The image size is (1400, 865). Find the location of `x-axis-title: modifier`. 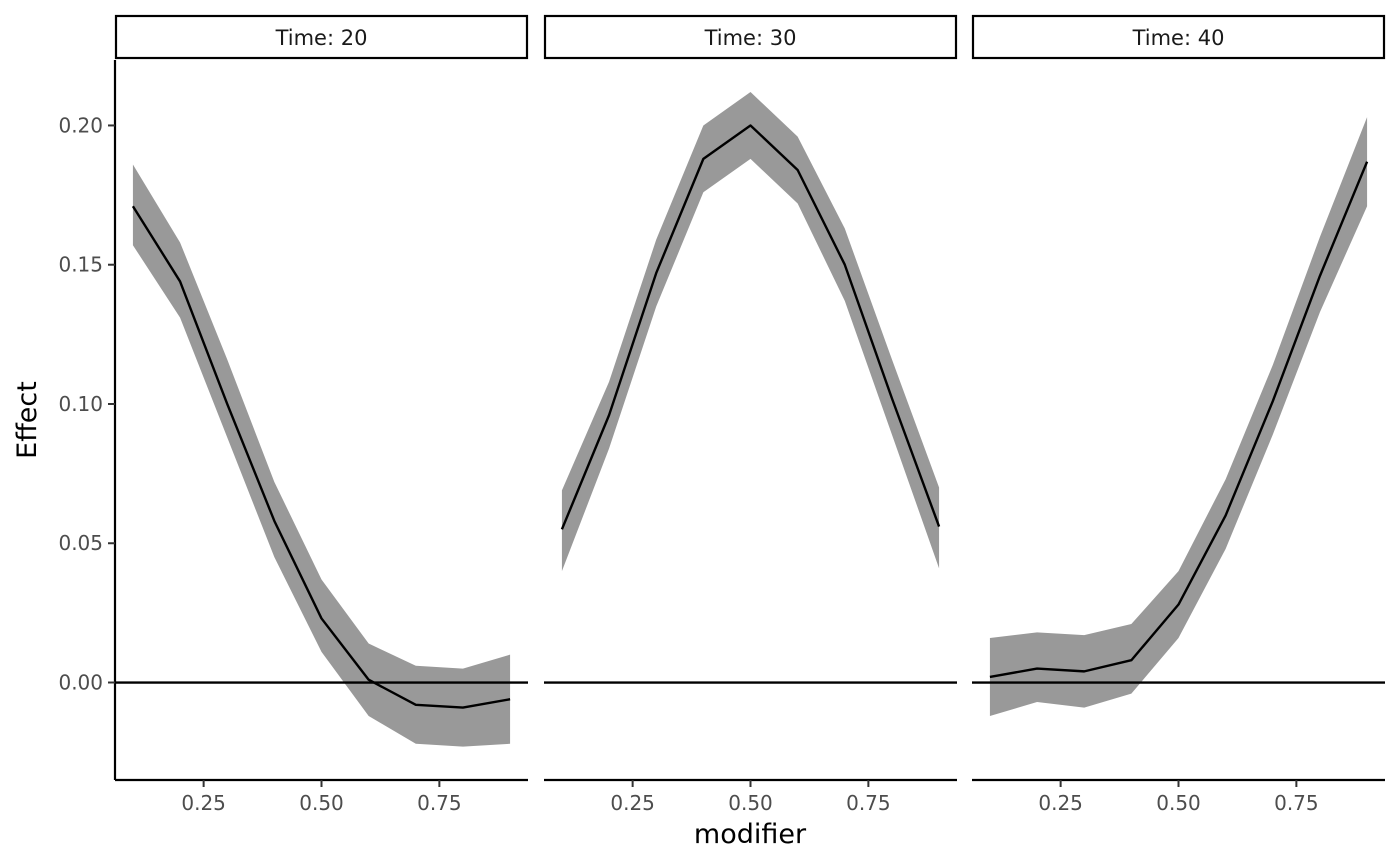

x-axis-title: modifier is located at coordinates (750, 834).